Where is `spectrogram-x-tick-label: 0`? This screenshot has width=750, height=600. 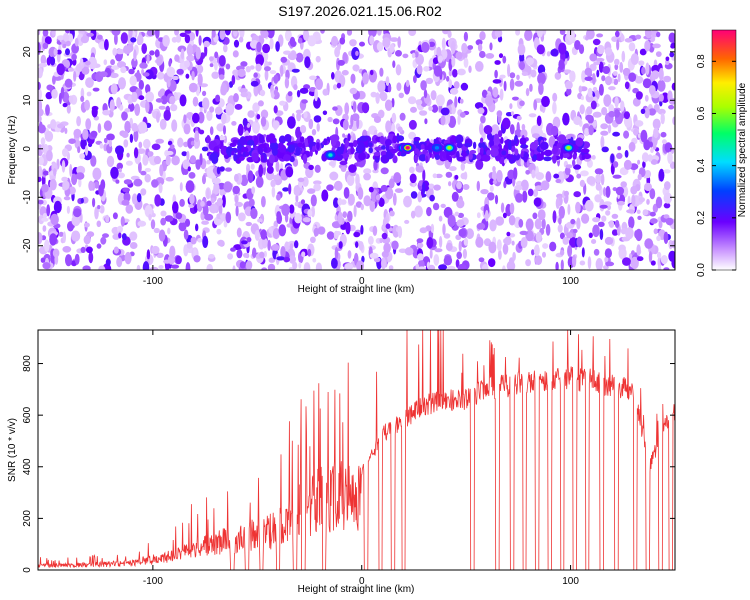 spectrogram-x-tick-label: 0 is located at coordinates (362, 281).